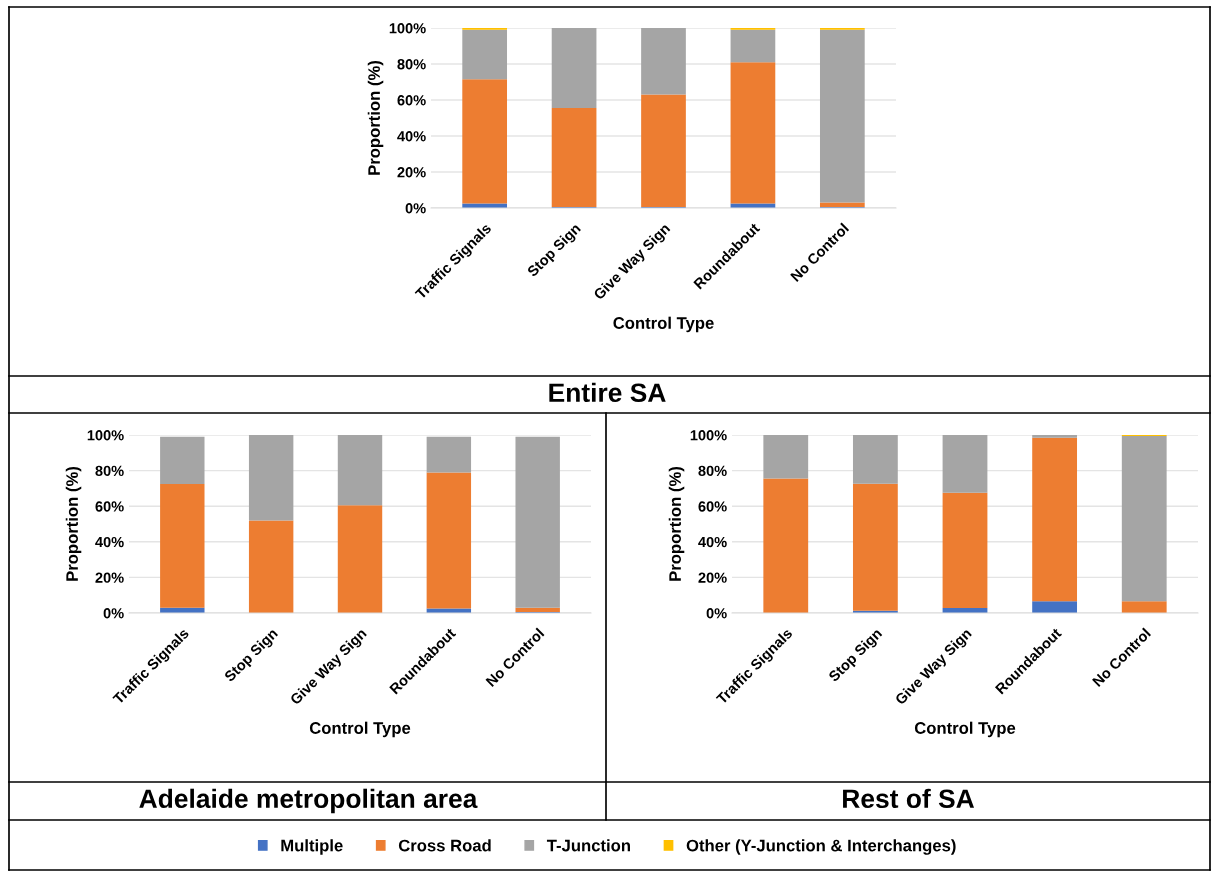  Describe the element at coordinates (312, 847) in the screenshot. I see `legend-label: Multiple` at that location.